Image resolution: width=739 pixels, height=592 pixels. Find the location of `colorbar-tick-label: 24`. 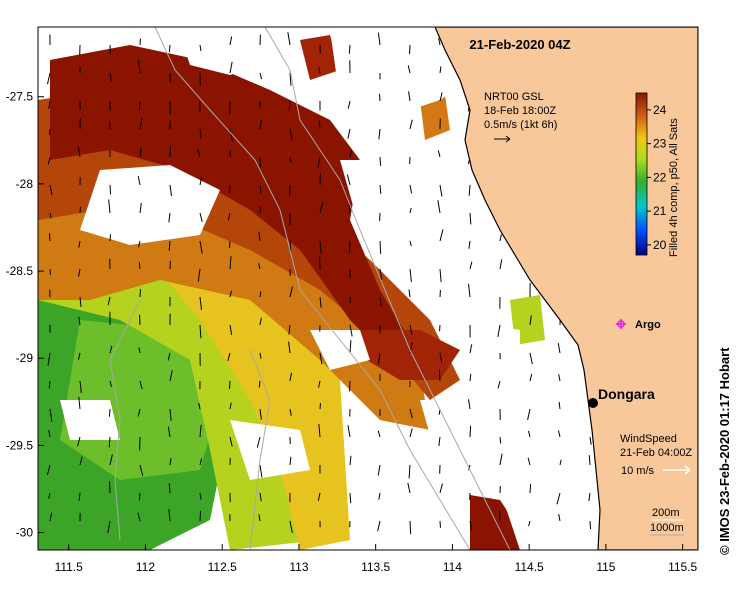

colorbar-tick-label: 24 is located at coordinates (660, 110).